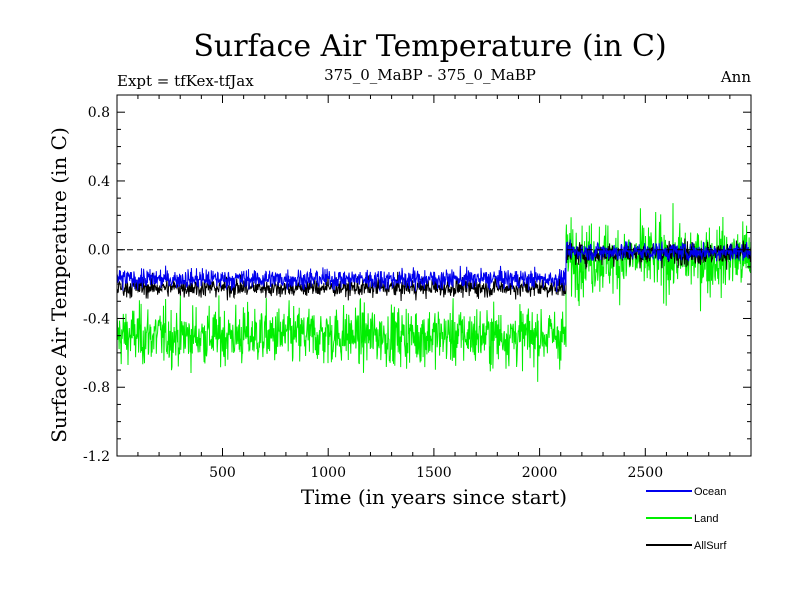  Describe the element at coordinates (96, 388) in the screenshot. I see `y-tick-label: -0.8` at that location.